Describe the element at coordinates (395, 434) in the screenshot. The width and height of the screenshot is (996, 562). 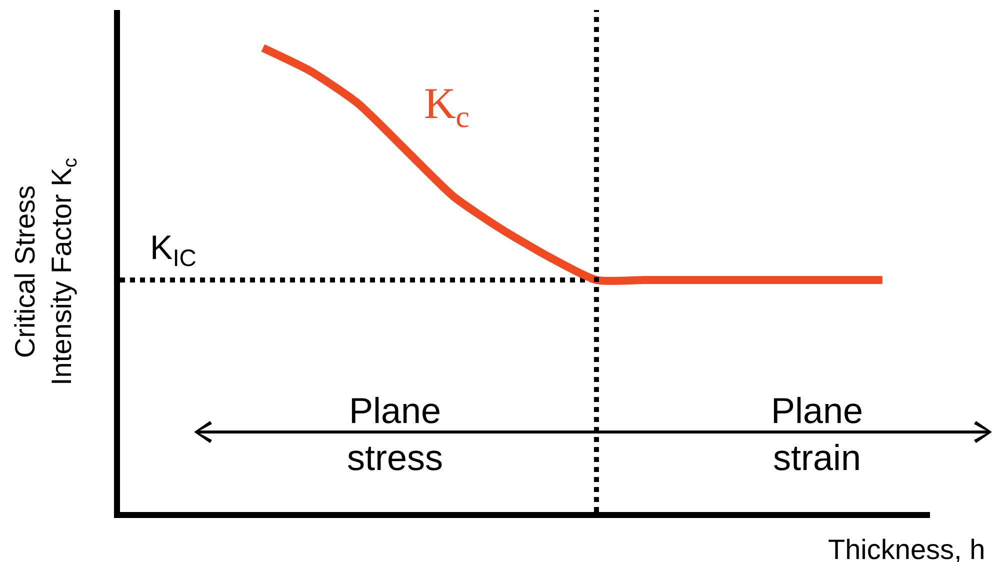
I see `annotation: Plane stress` at that location.